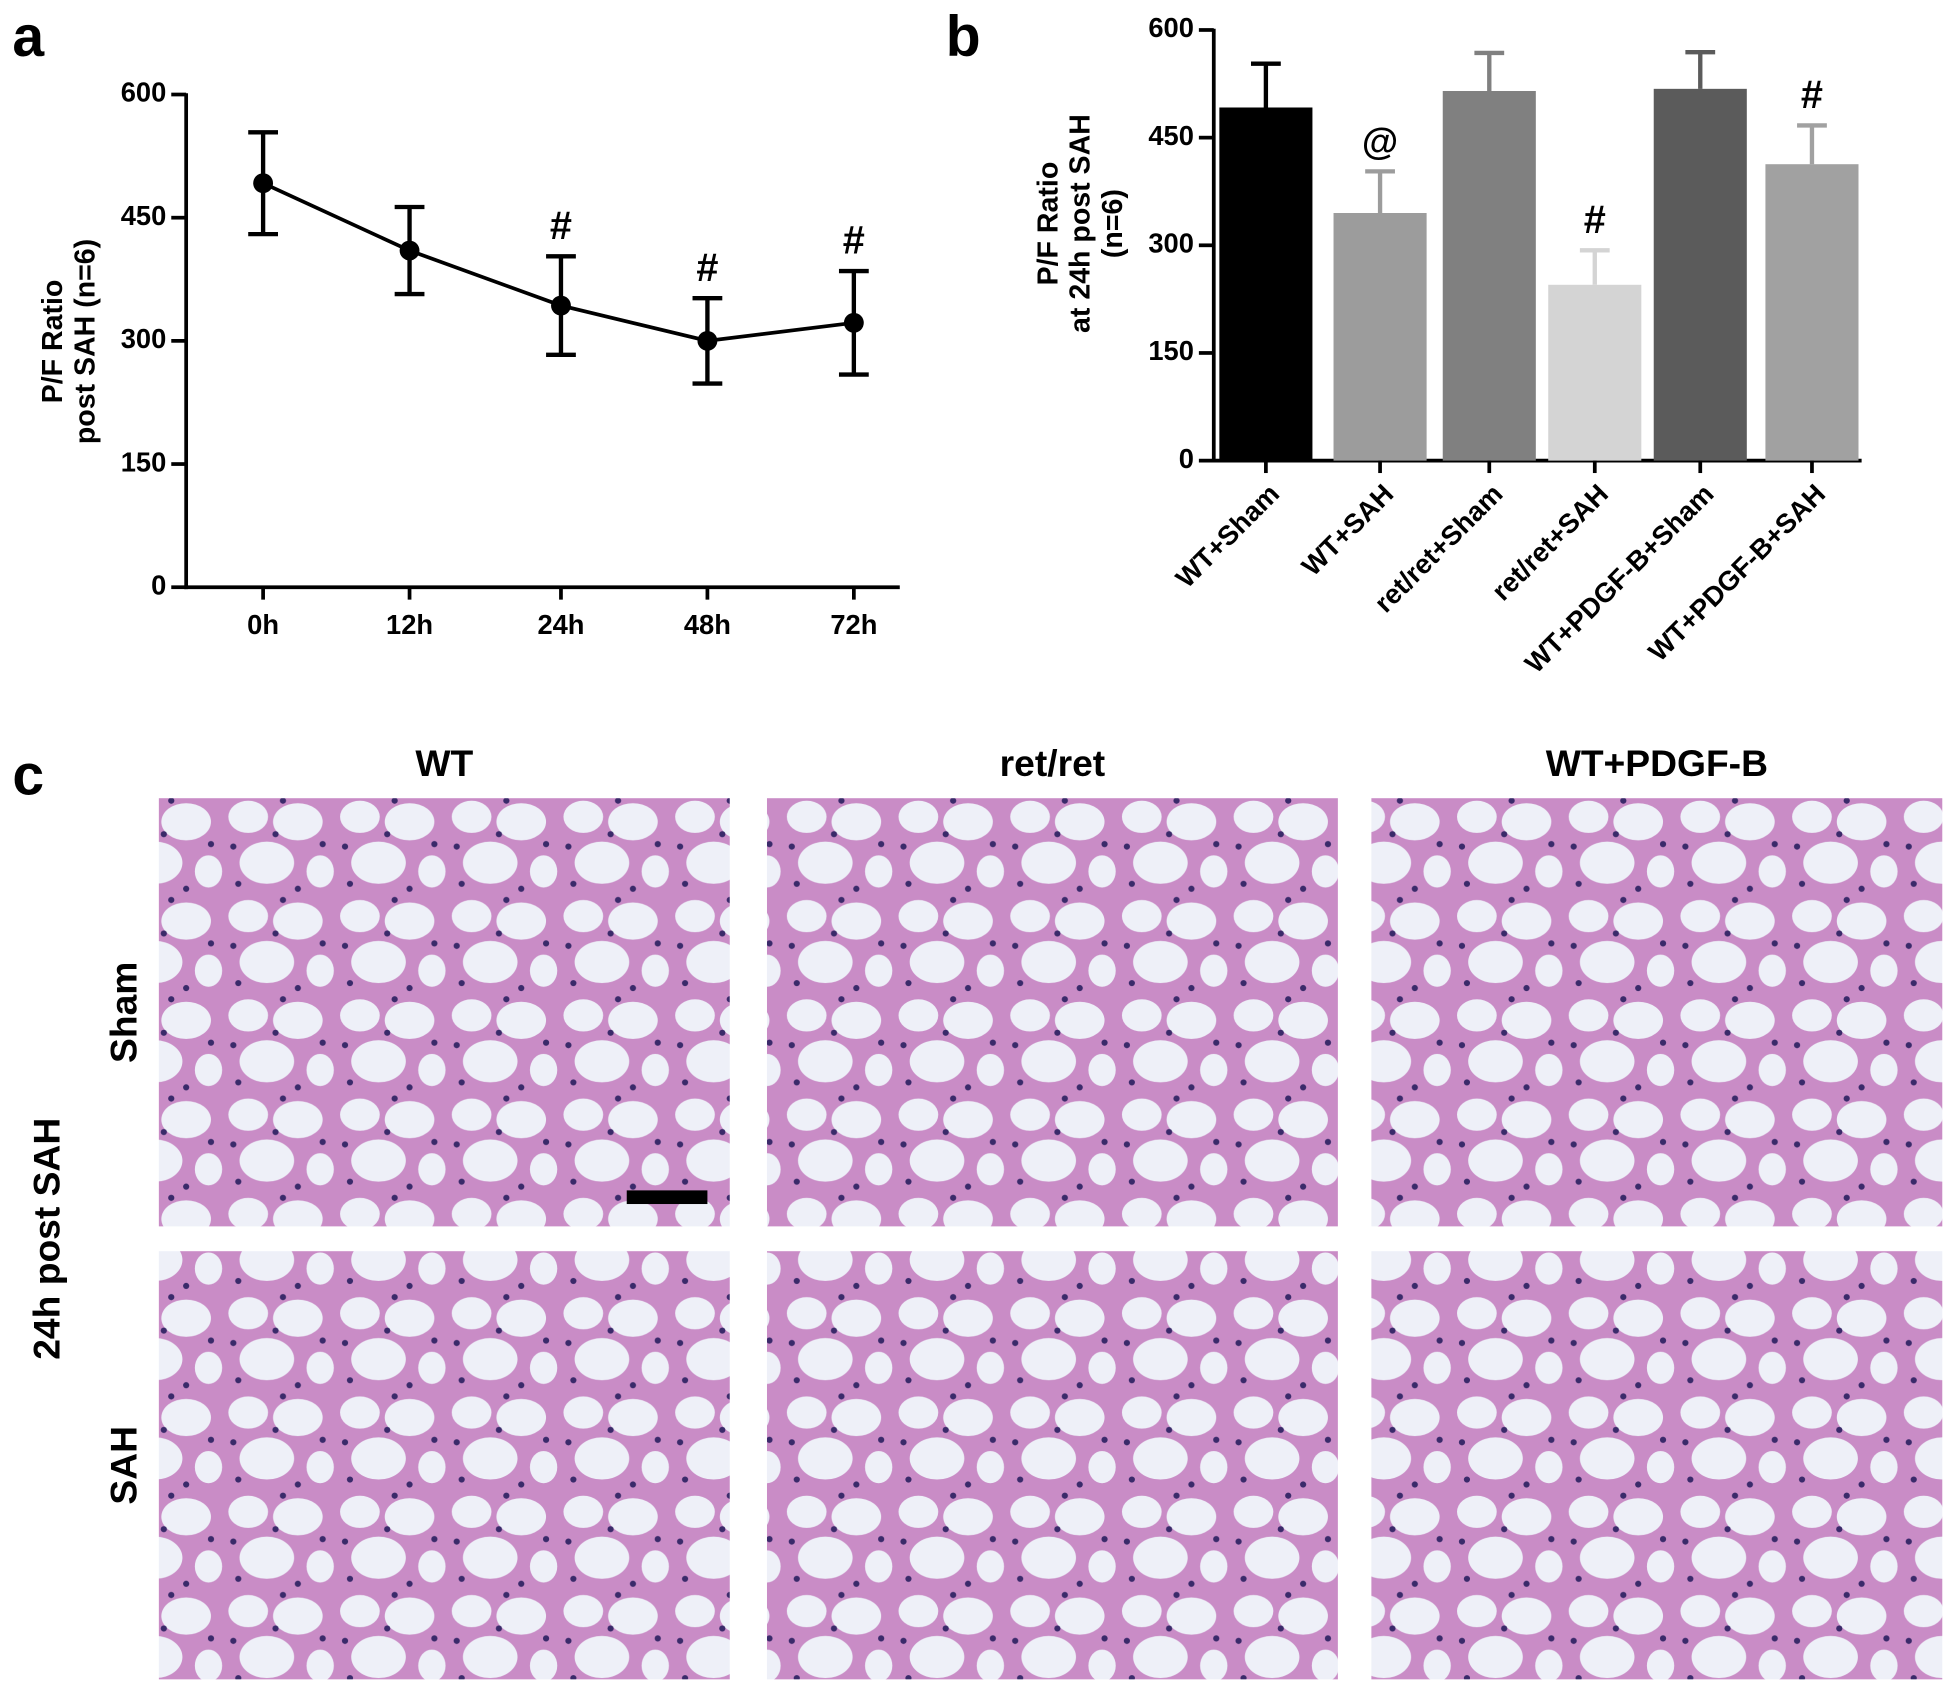 This screenshot has height=1687, width=1946. I want to click on column-label: WT, so click(444, 763).